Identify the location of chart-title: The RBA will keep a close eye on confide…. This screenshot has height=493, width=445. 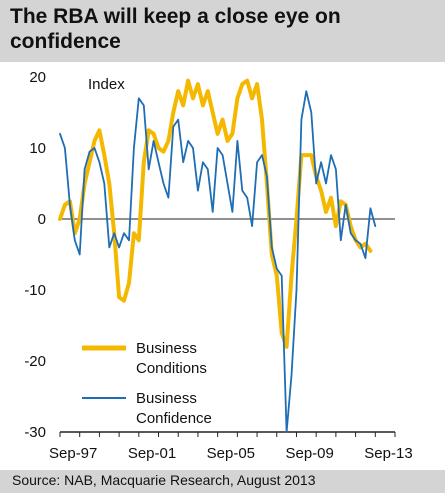
(175, 29).